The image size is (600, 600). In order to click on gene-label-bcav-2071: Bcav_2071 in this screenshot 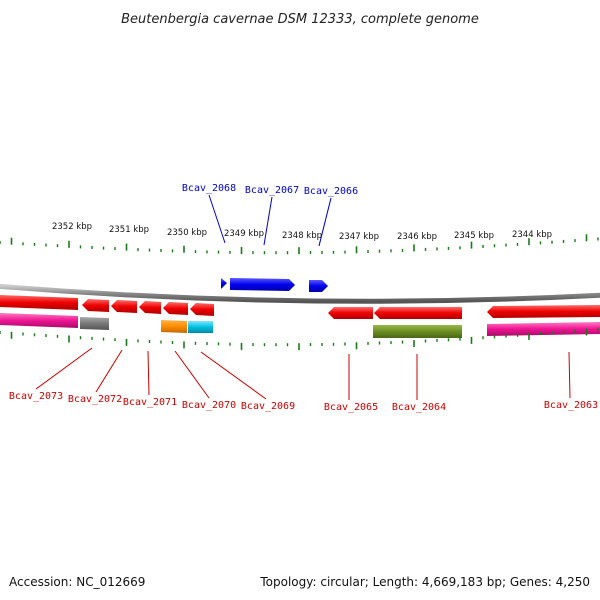, I will do `click(150, 402)`.